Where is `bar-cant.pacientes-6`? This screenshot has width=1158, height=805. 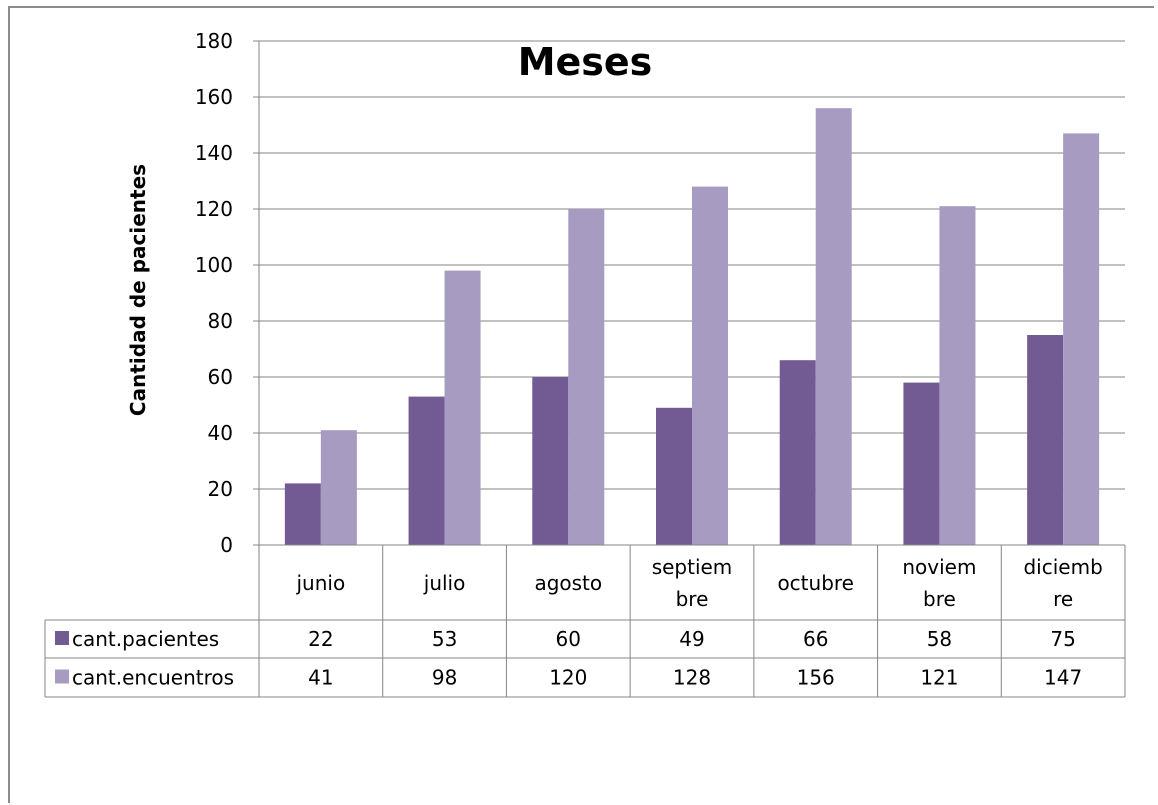 bar-cant.pacientes-6 is located at coordinates (1045, 440).